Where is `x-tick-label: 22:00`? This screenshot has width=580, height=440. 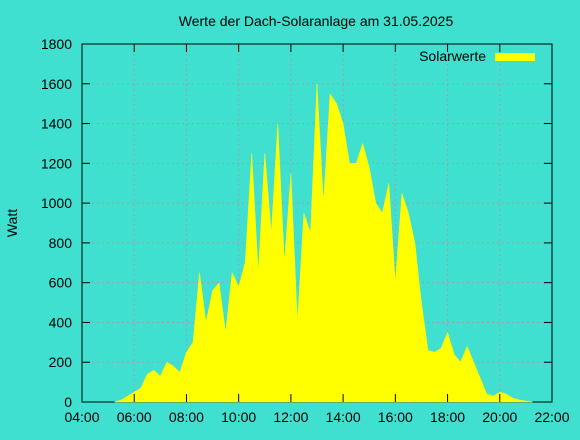 x-tick-label: 22:00 is located at coordinates (551, 417).